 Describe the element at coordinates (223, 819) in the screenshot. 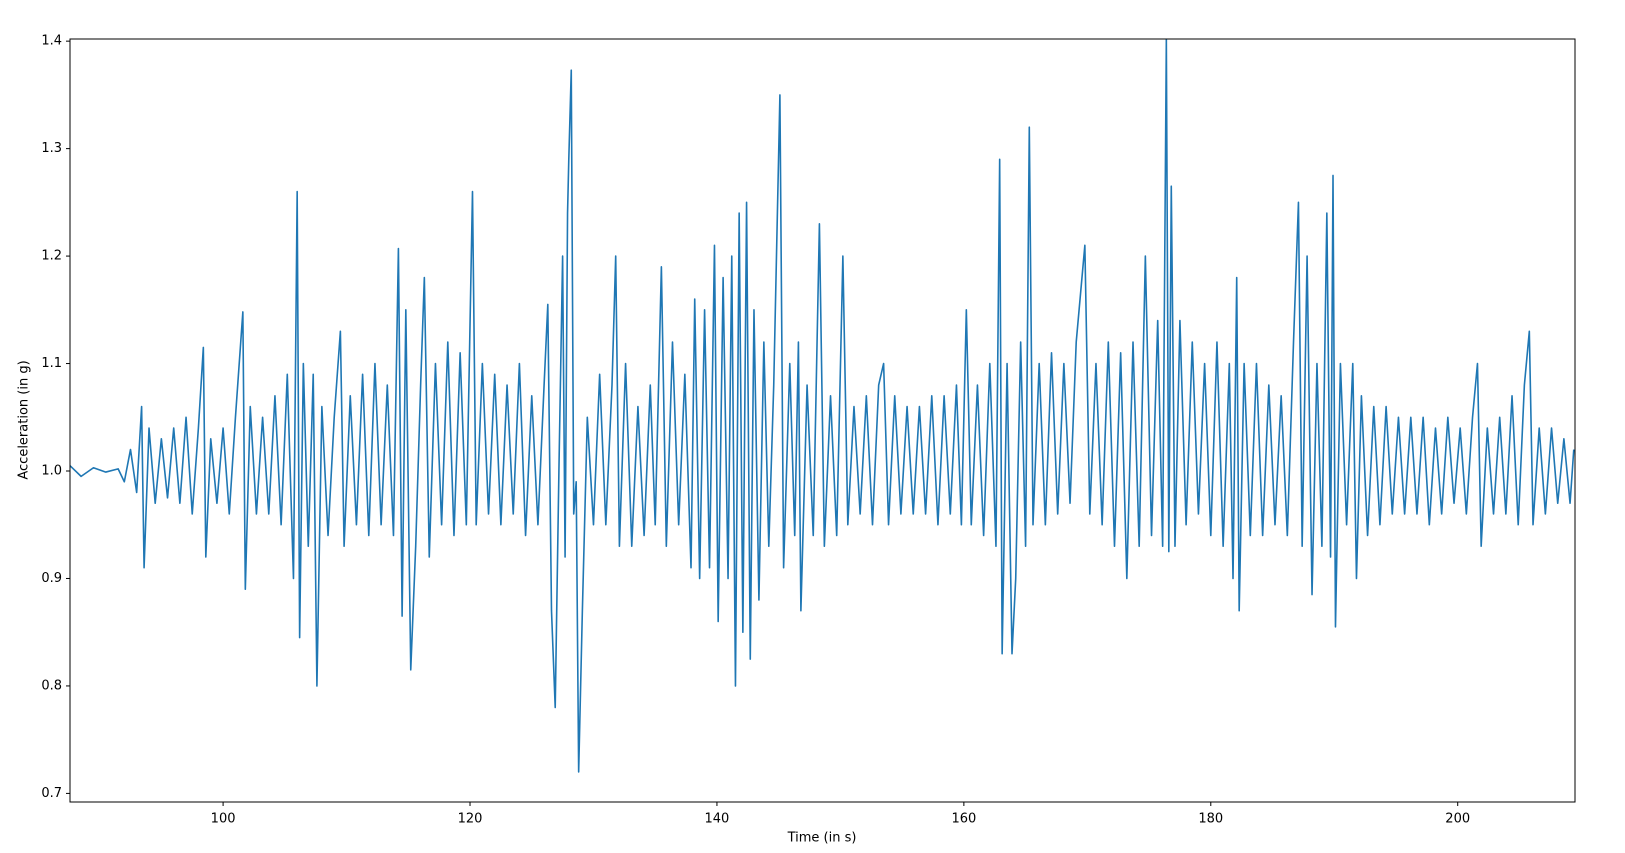

I see `x-tick-label: 100` at that location.